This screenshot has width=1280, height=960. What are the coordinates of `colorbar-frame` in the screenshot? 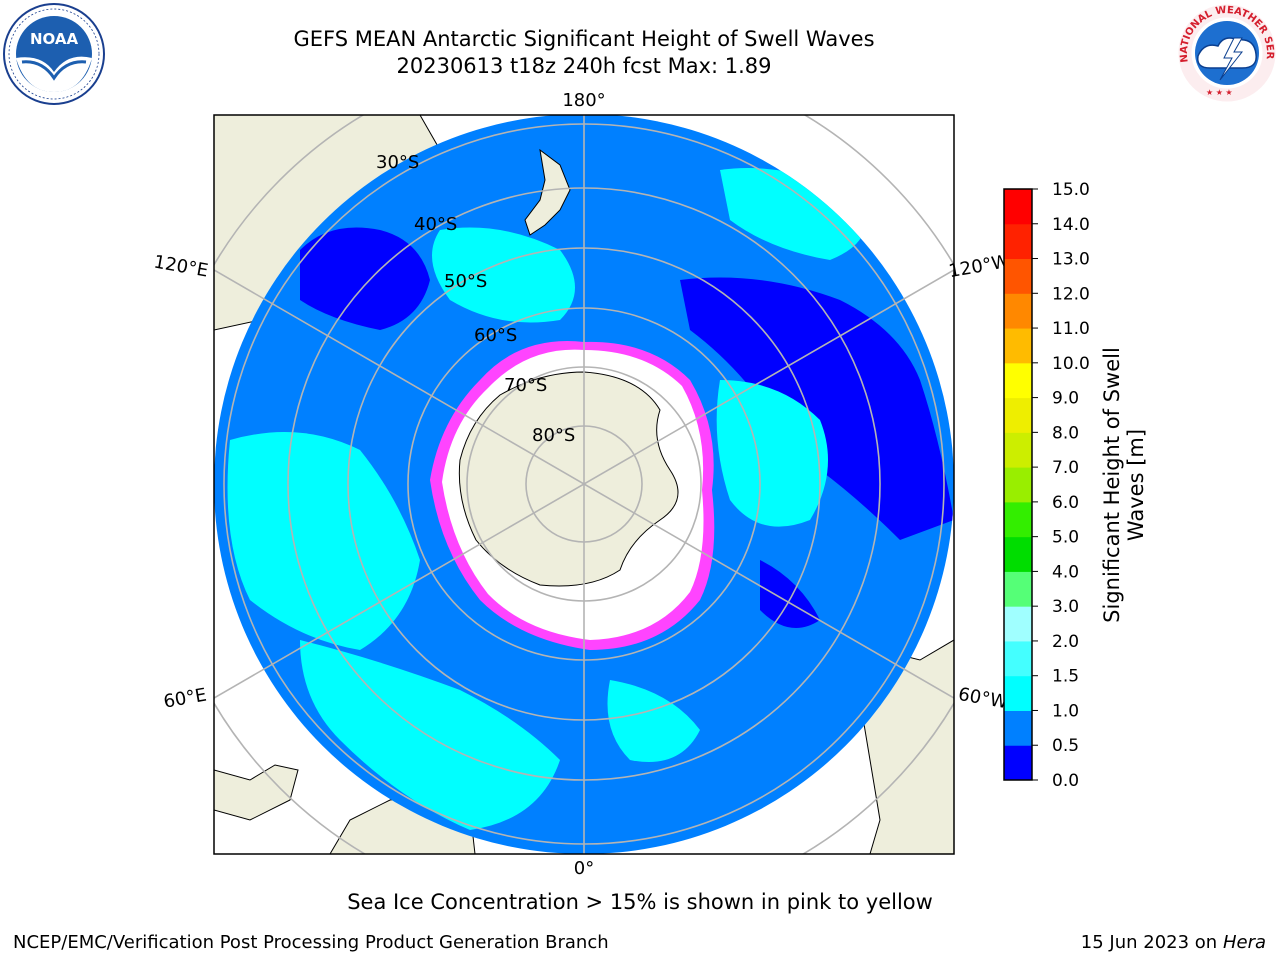 It's located at (1018, 484).